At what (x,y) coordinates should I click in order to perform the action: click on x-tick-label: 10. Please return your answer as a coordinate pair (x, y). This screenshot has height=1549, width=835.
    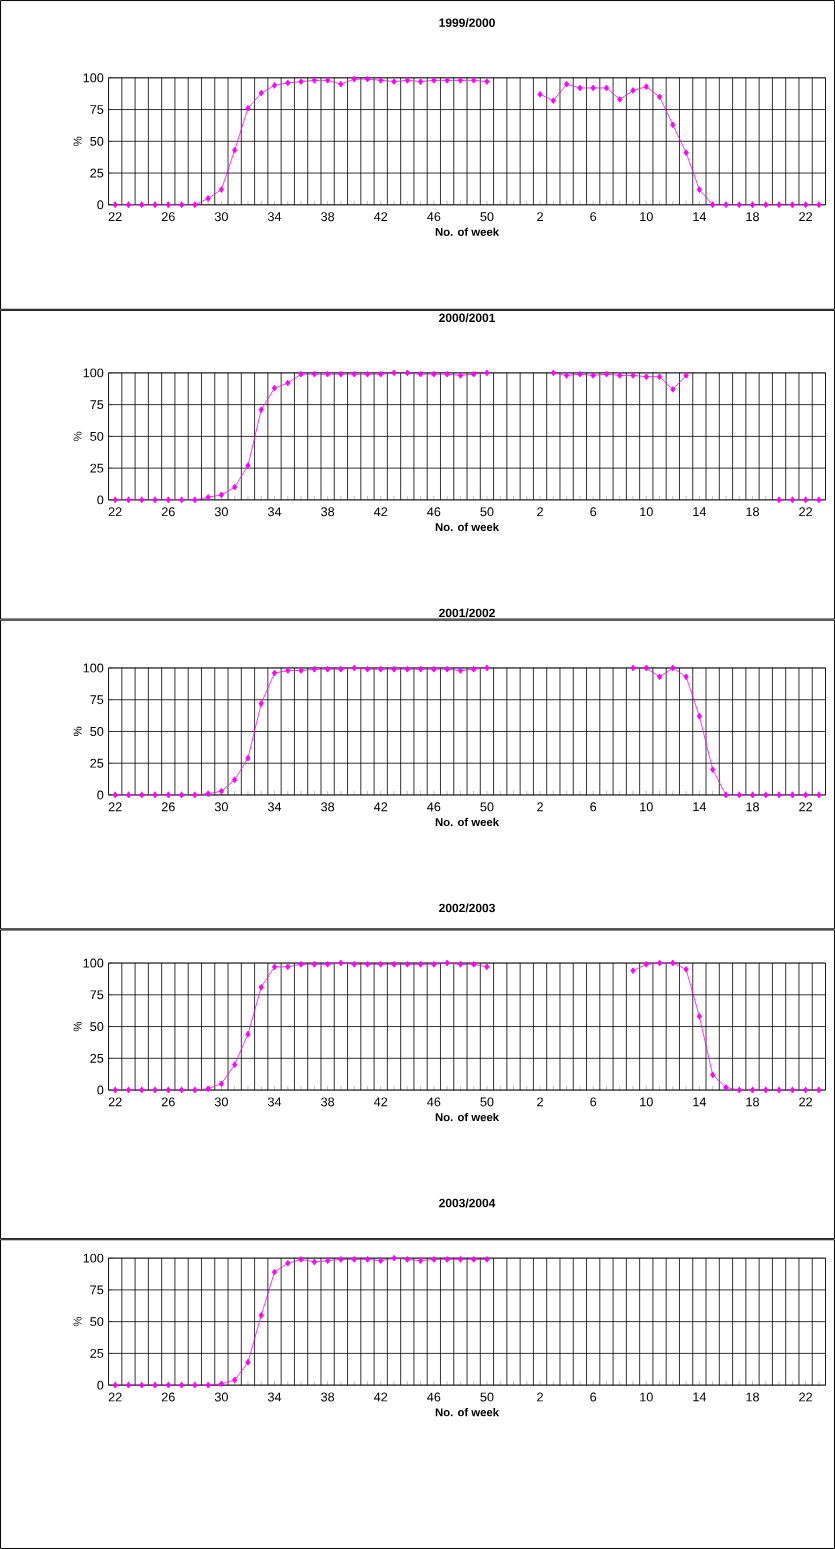
    Looking at the image, I should click on (646, 512).